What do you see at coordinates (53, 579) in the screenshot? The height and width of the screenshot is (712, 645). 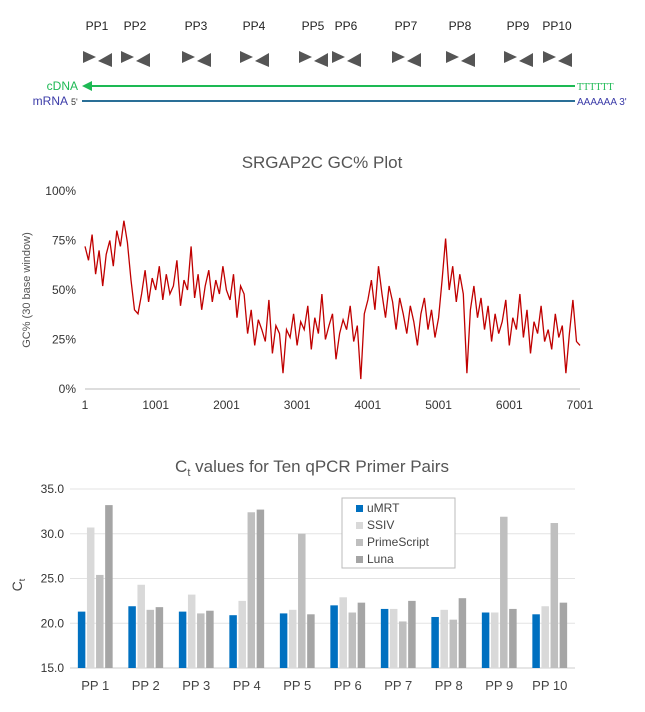 I see `ct-y-tick: 25.0` at bounding box center [53, 579].